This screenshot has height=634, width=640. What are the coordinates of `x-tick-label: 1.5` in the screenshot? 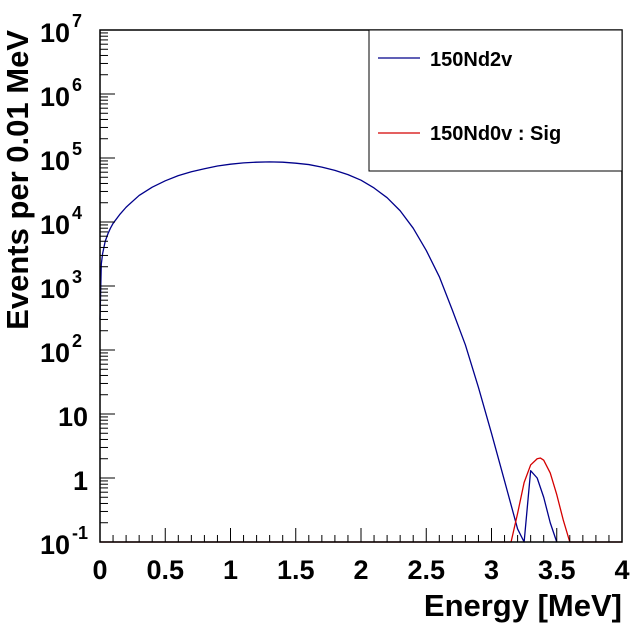 It's located at (296, 570).